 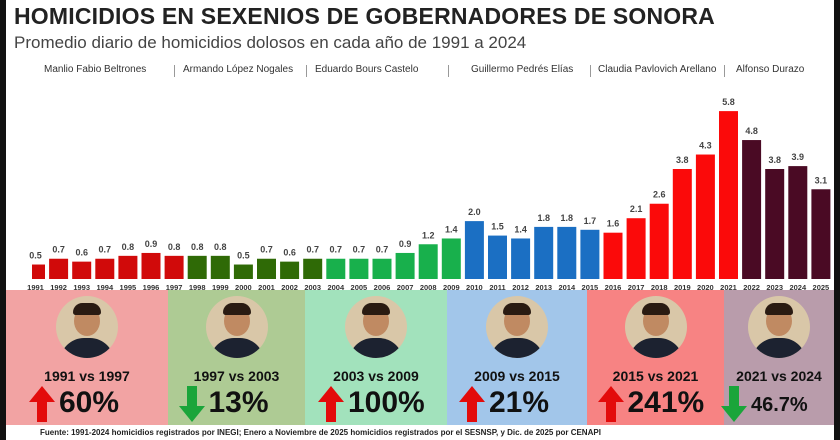 I want to click on x-tick-label: 2012, so click(x=520, y=287).